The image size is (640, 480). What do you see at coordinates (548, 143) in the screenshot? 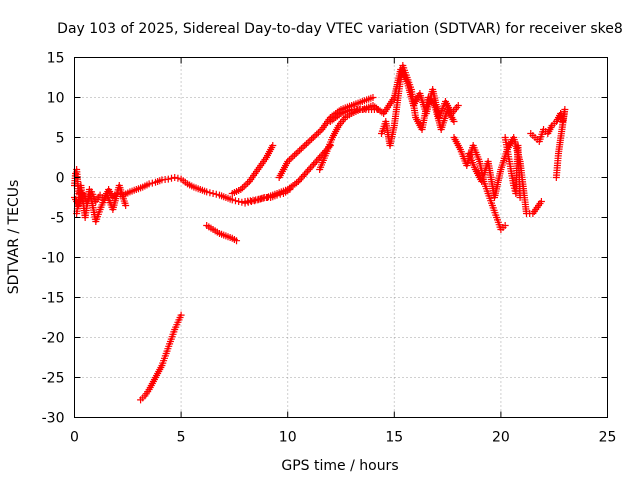
I see `series-end-cluster` at bounding box center [548, 143].